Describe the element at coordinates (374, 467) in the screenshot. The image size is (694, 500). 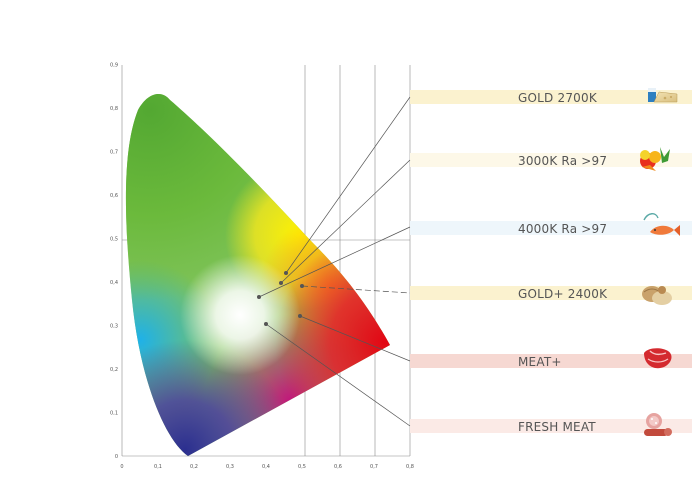
I see `x-tick-label: 0,7` at that location.